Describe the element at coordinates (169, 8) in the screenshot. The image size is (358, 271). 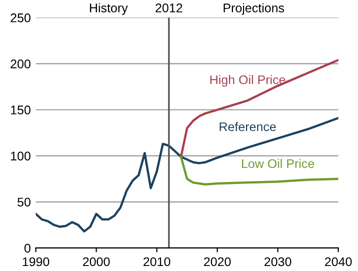
I see `ref-line-label: 2012` at that location.